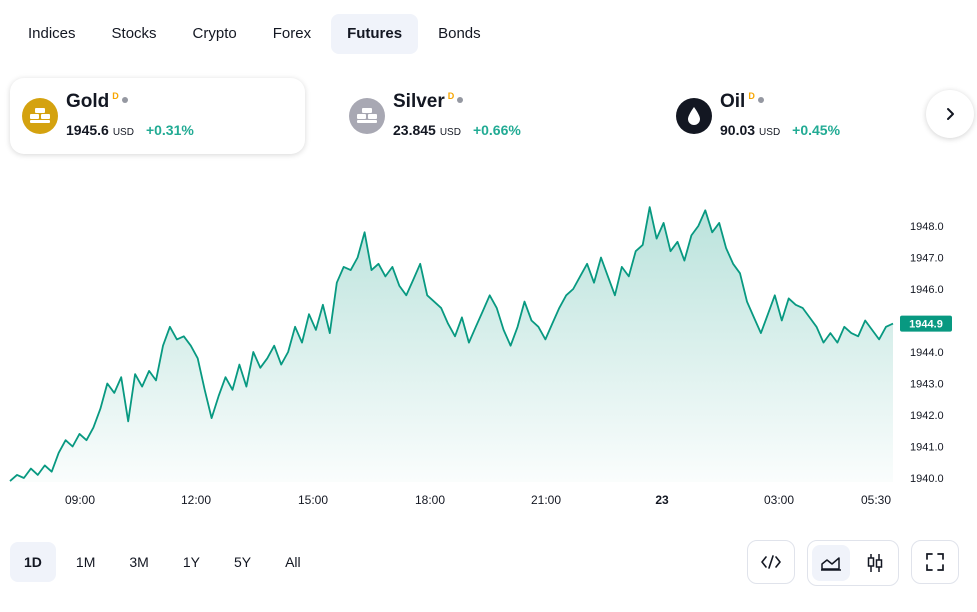 The image size is (977, 612). I want to click on card-oil: Oil D 90.03 USD +0.45%, so click(789, 116).